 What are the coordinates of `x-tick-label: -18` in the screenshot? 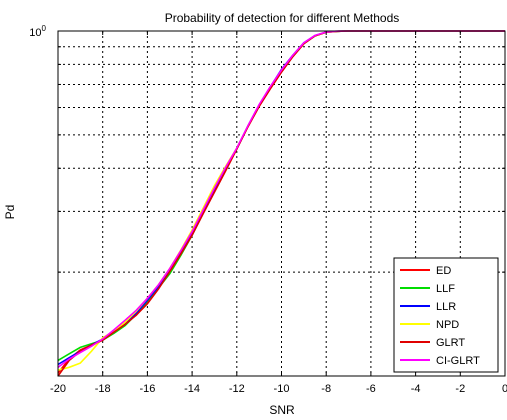 It's located at (103, 389).